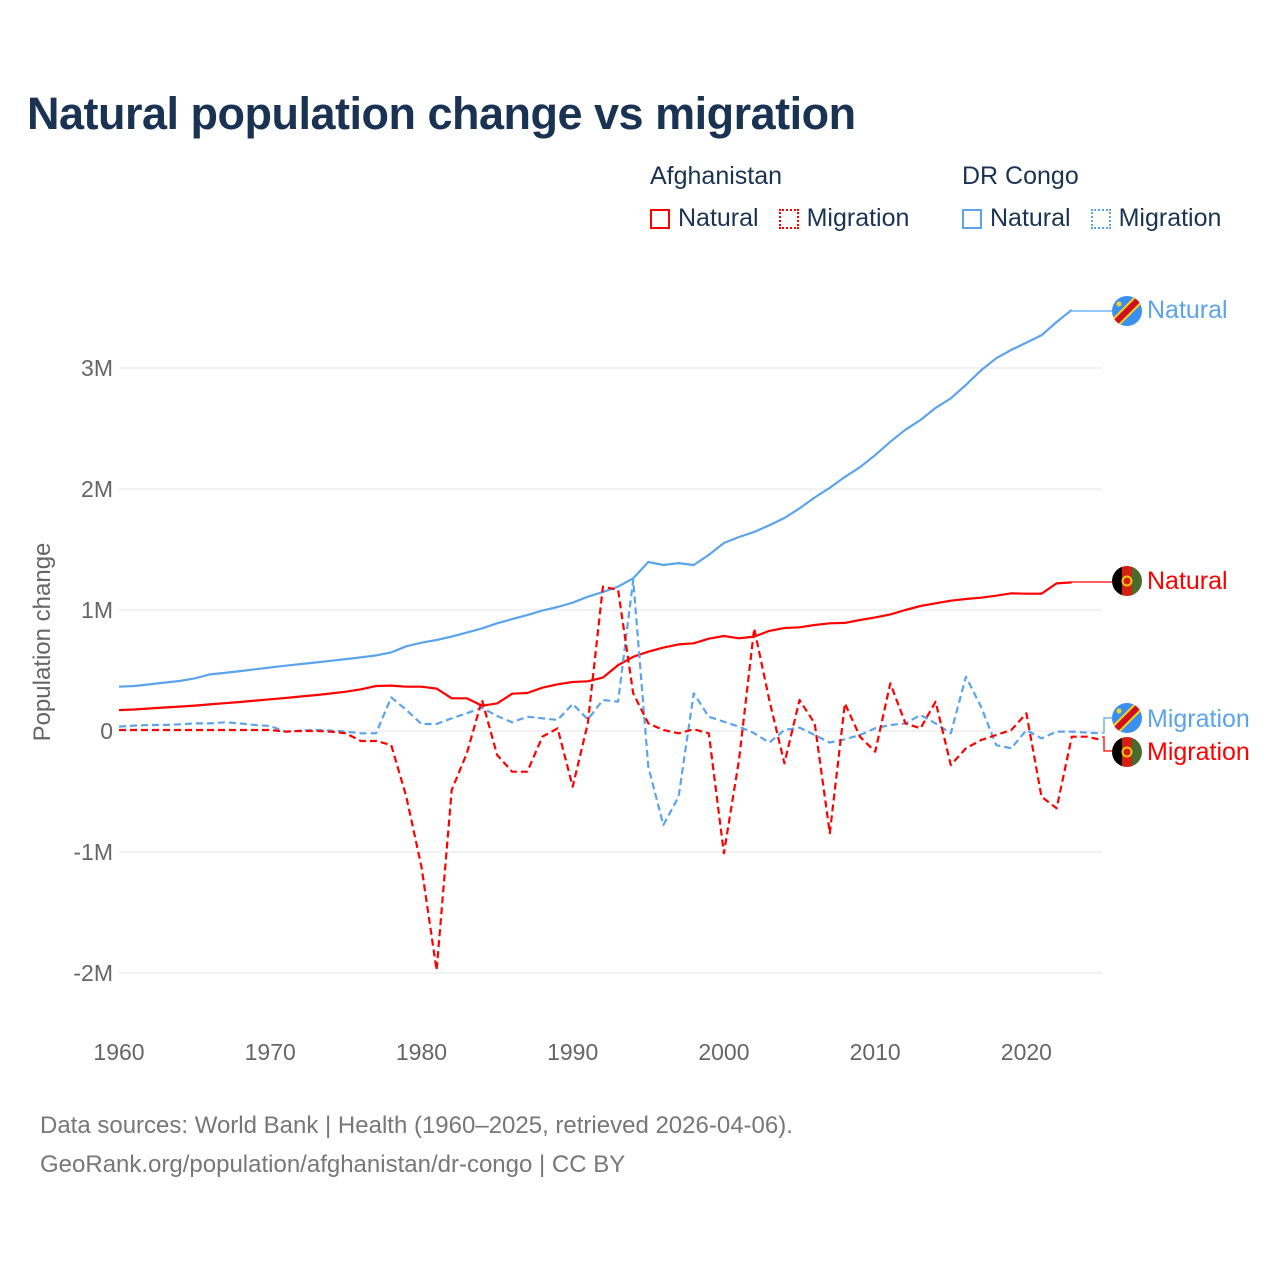  Describe the element at coordinates (1026, 1052) in the screenshot. I see `x-tick-label: 2020` at that location.